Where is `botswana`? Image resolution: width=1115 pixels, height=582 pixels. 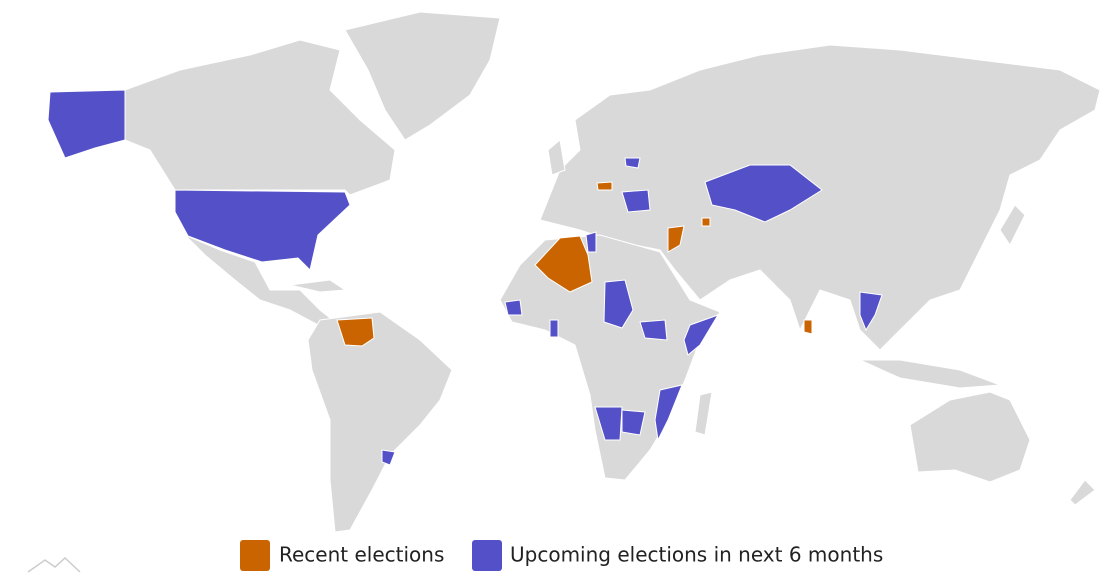
botswana is located at coordinates (633, 422).